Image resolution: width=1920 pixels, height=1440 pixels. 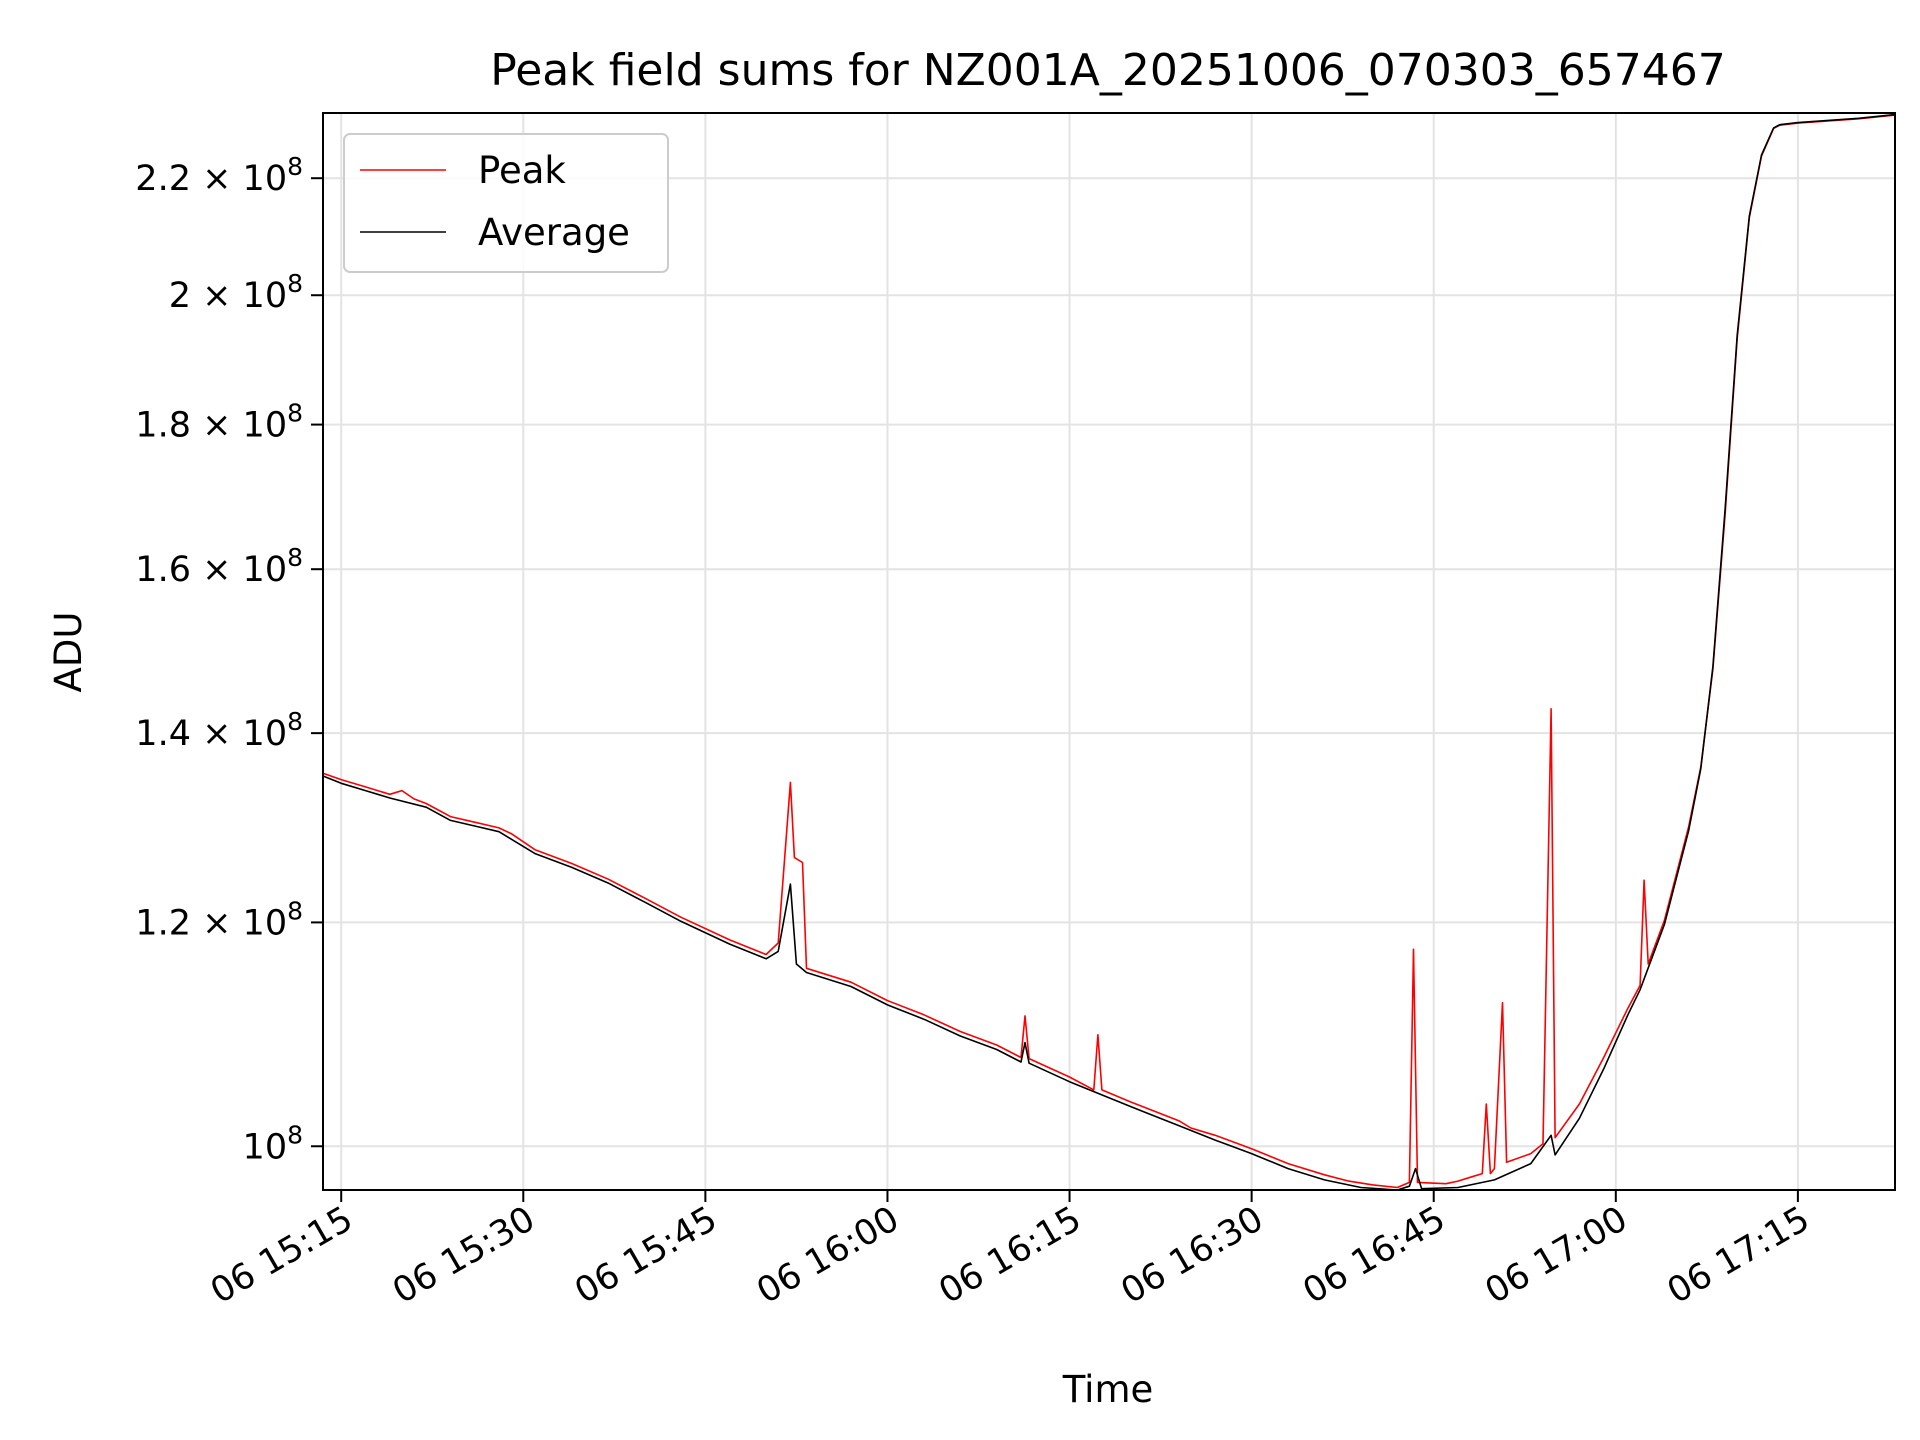 What do you see at coordinates (219, 730) in the screenshot?
I see `y-tick-label: 1.4 × 10⁸` at bounding box center [219, 730].